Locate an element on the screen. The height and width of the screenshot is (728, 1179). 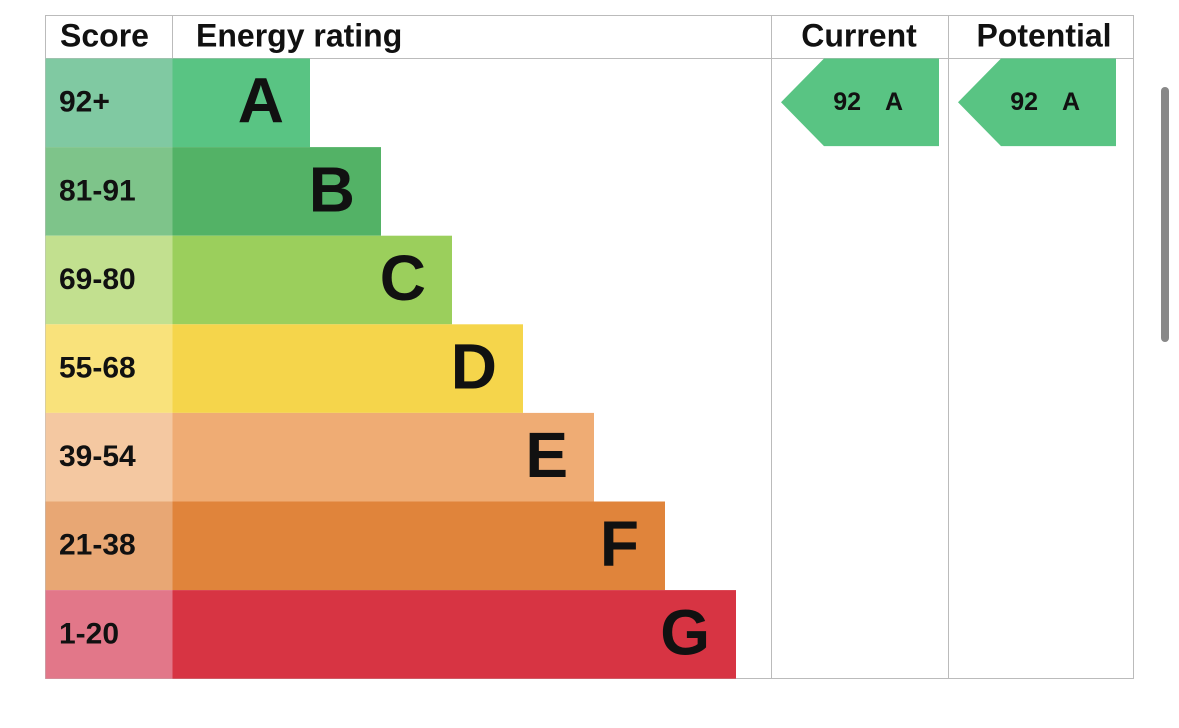
potential-value: 92 is located at coordinates (1024, 102).